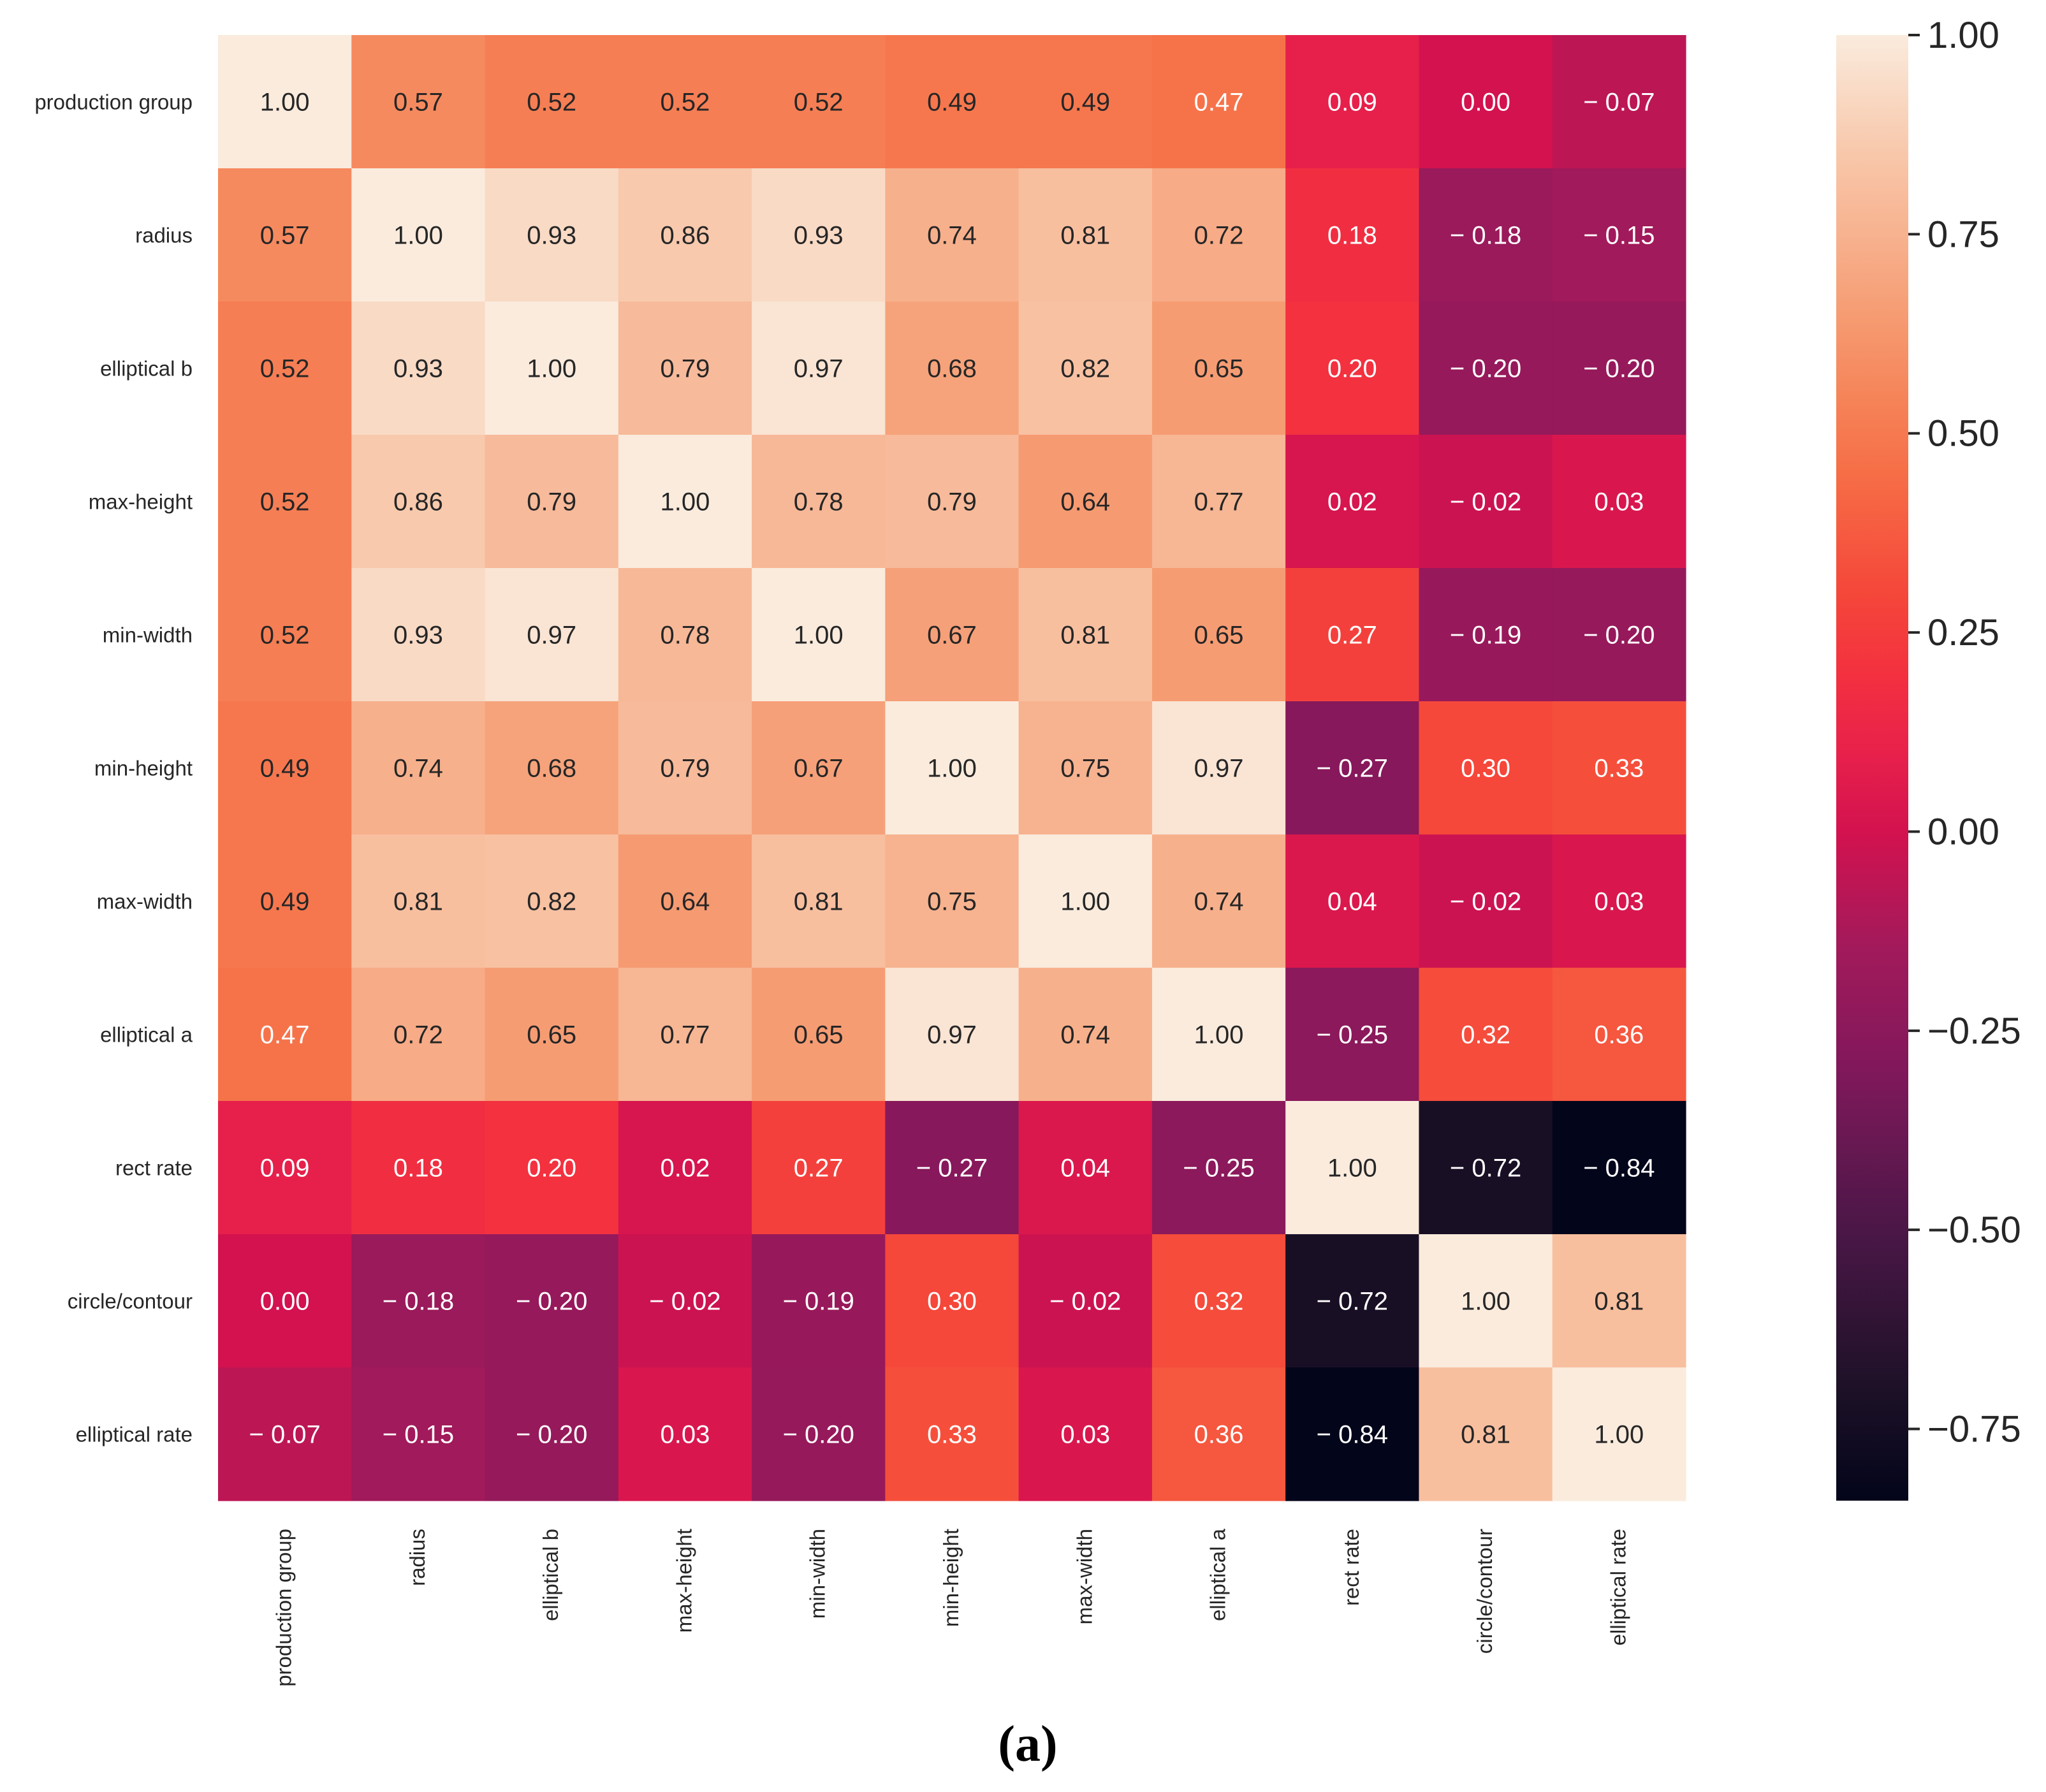 Image resolution: width=2046 pixels, height=1792 pixels. Describe the element at coordinates (285, 236) in the screenshot. I see `cell-value-label: 0.57` at that location.